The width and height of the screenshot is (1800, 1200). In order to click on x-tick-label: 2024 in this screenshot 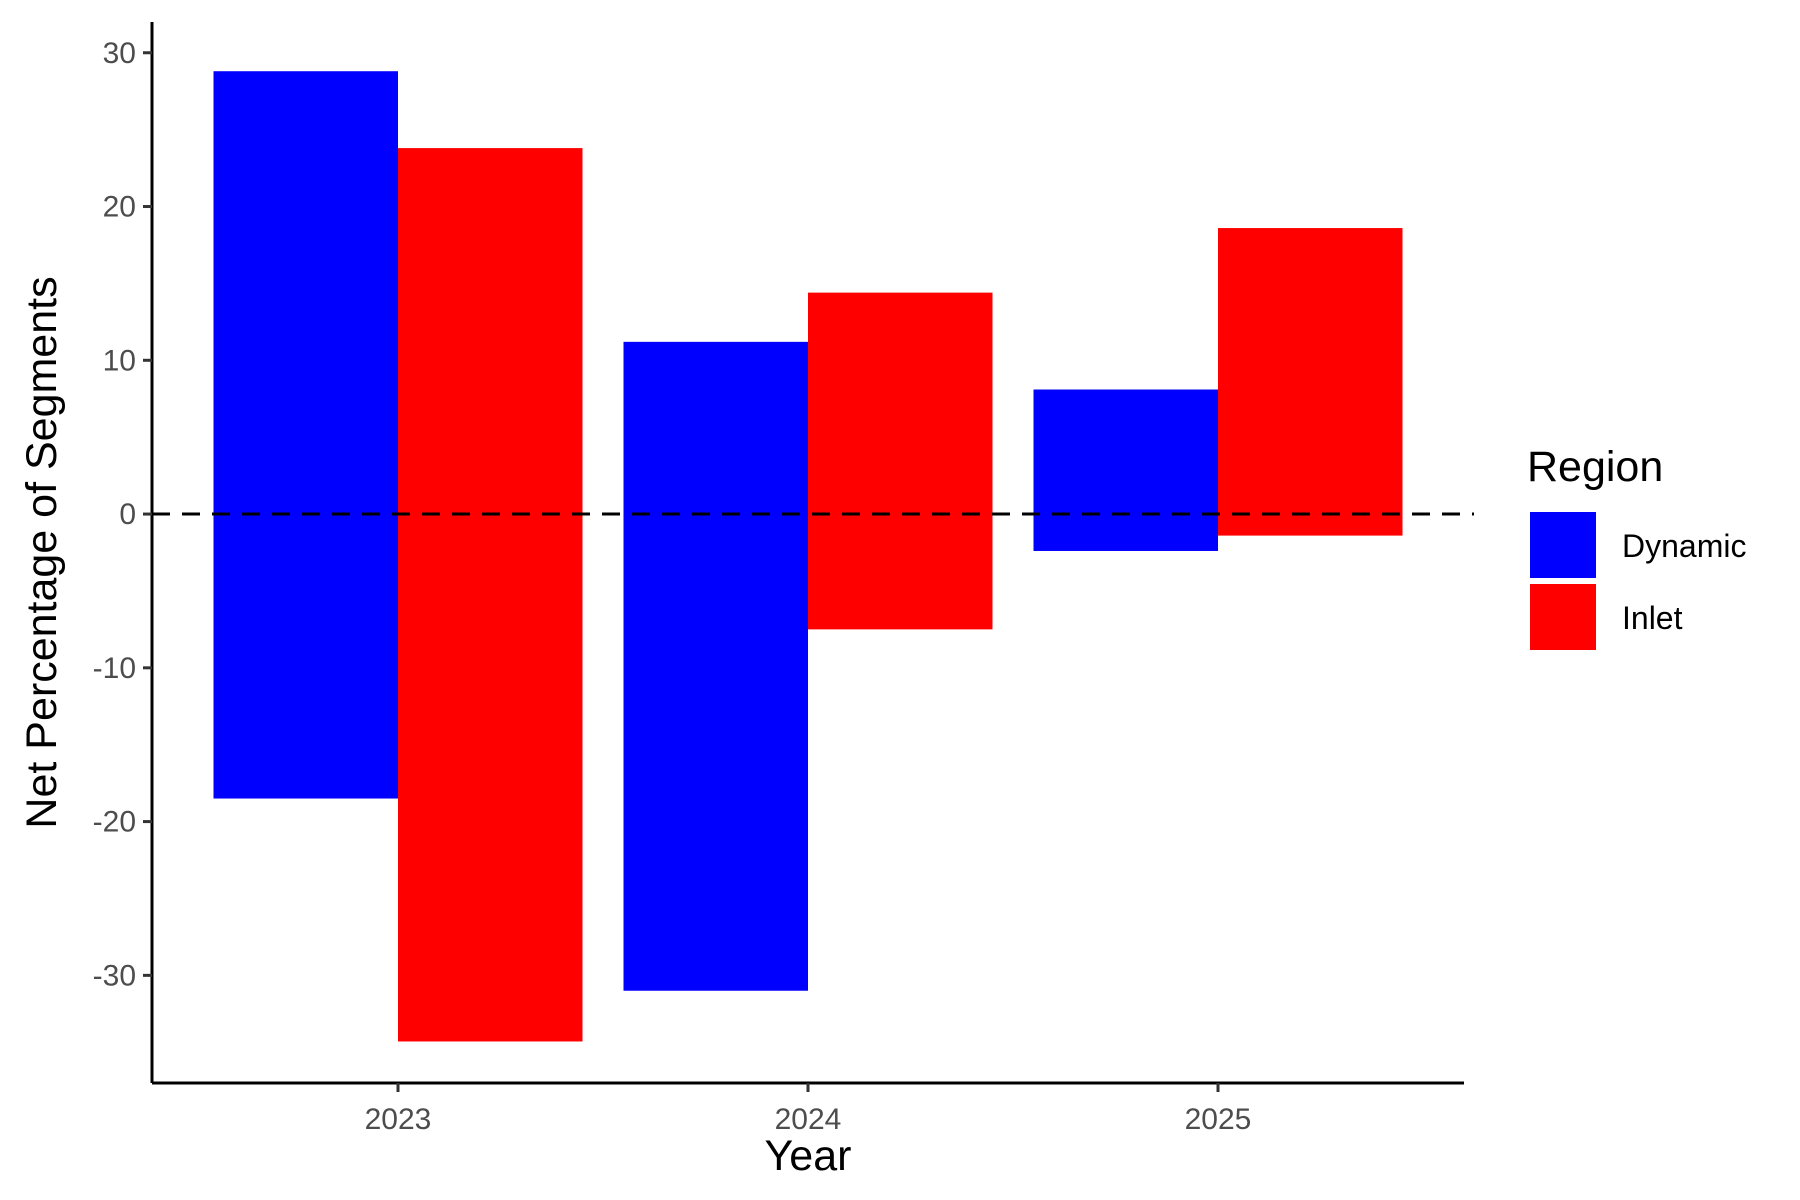, I will do `click(808, 1119)`.